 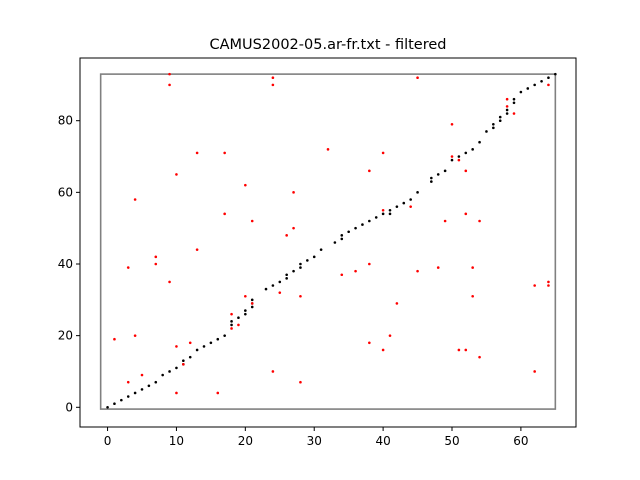 I want to click on x-tick-label: 10, so click(x=176, y=441).